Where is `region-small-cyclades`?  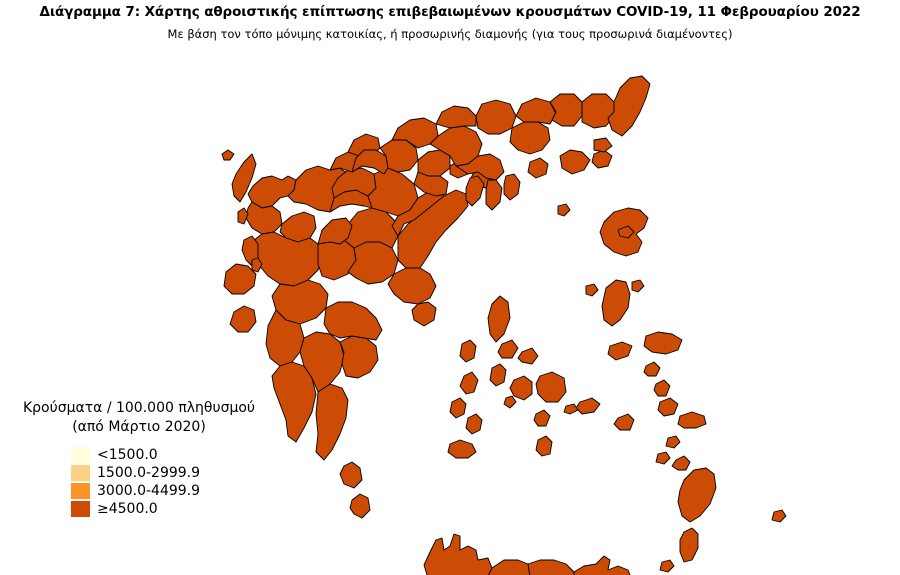
region-small-cyclades is located at coordinates (571, 409).